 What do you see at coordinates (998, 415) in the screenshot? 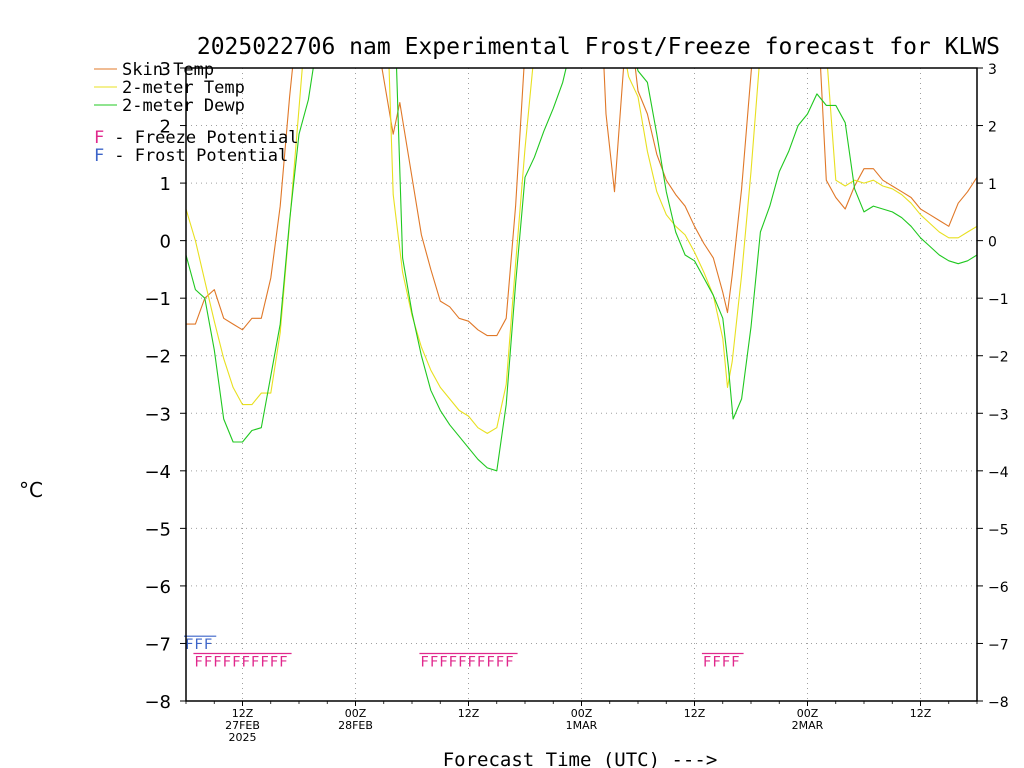
I see `y-tick-label-right: −3` at bounding box center [998, 415].